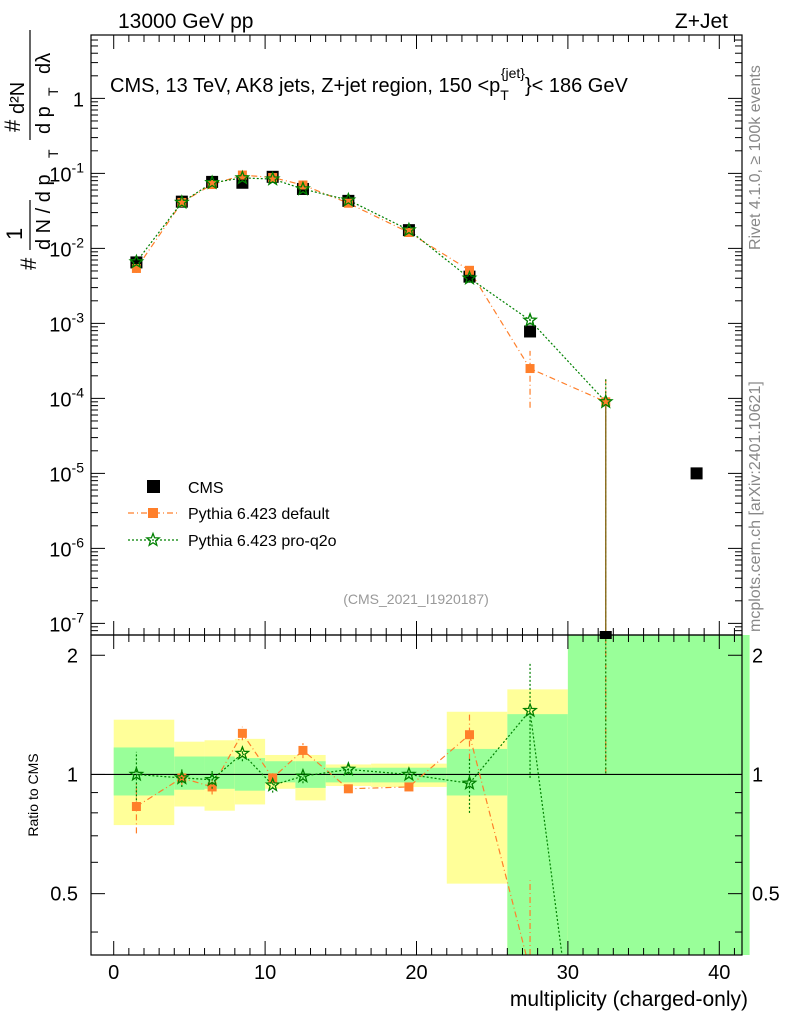 The height and width of the screenshot is (1024, 786). I want to click on main-y-tick-label: 10⁻³, so click(66, 322).